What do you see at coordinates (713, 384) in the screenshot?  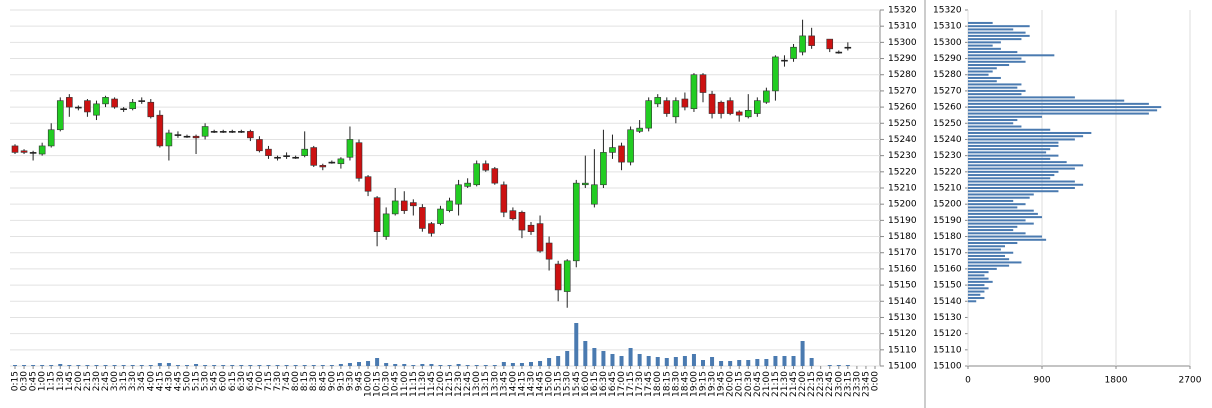 I see `x-tick-label: 19:30` at bounding box center [713, 384].